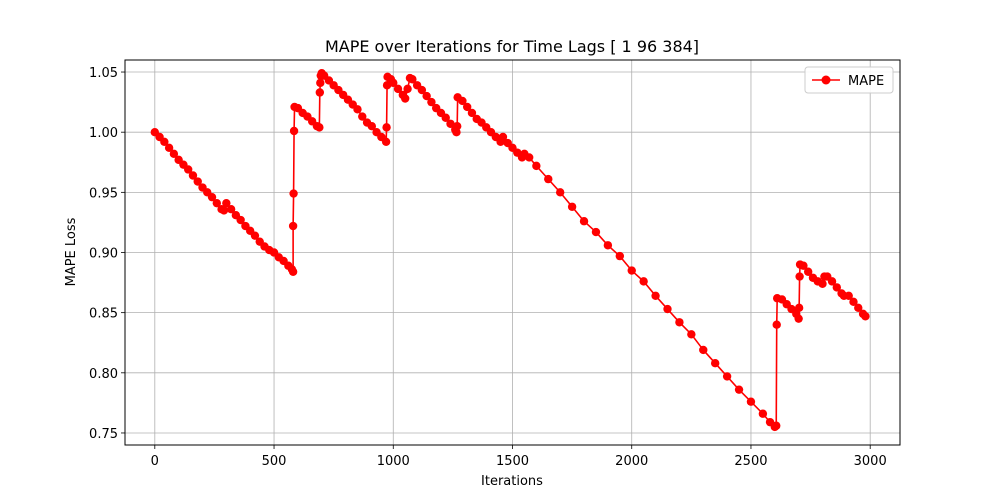  Describe the element at coordinates (393, 461) in the screenshot. I see `x-tick-label: 1000` at that location.